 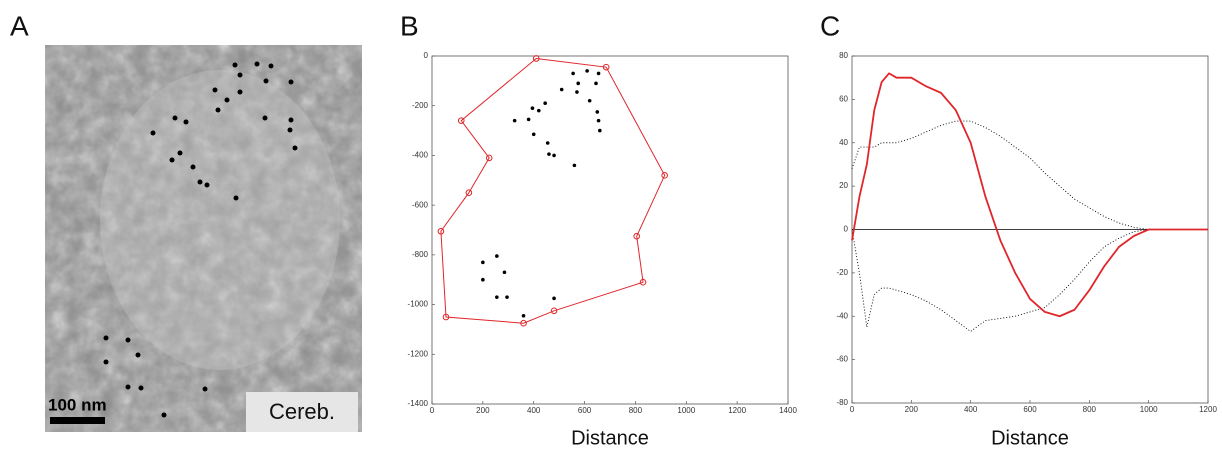 I want to click on panel-label: B, so click(x=409, y=25).